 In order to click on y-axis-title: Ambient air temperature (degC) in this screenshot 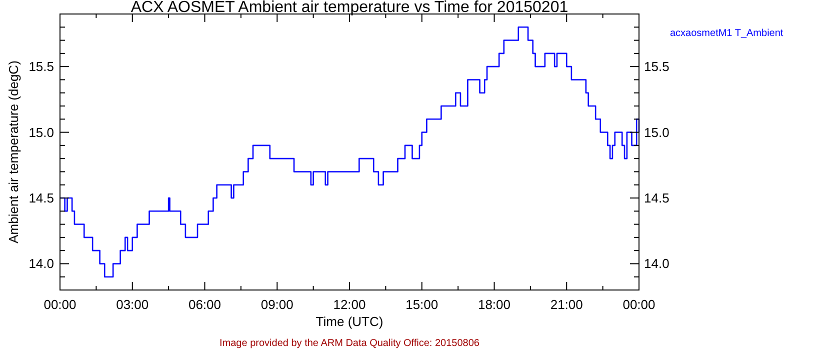, I will do `click(13, 152)`.